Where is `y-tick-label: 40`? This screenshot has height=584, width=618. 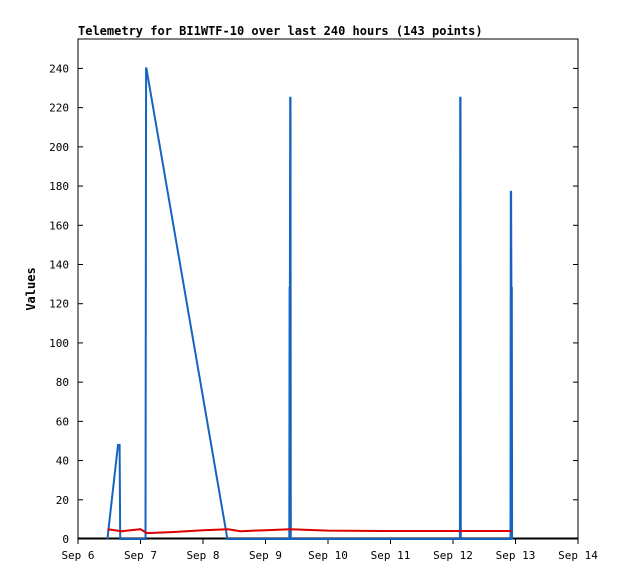 y-tick-label: 40 is located at coordinates (62, 461).